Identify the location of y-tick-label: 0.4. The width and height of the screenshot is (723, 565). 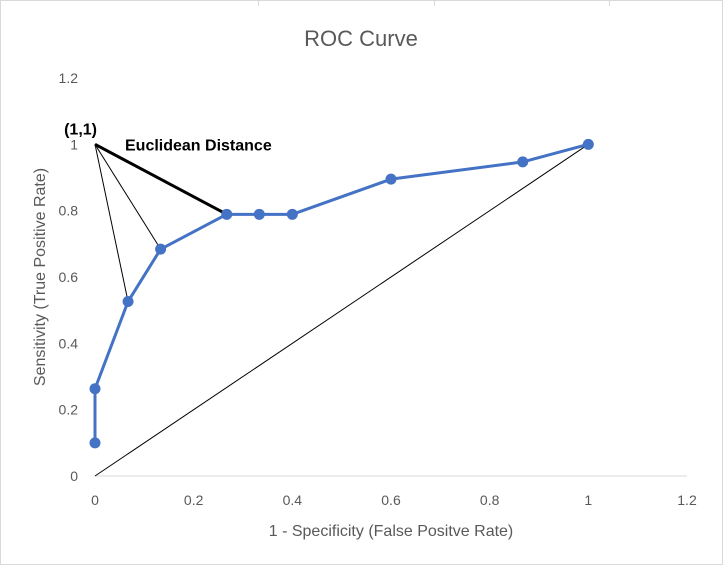
(69, 343).